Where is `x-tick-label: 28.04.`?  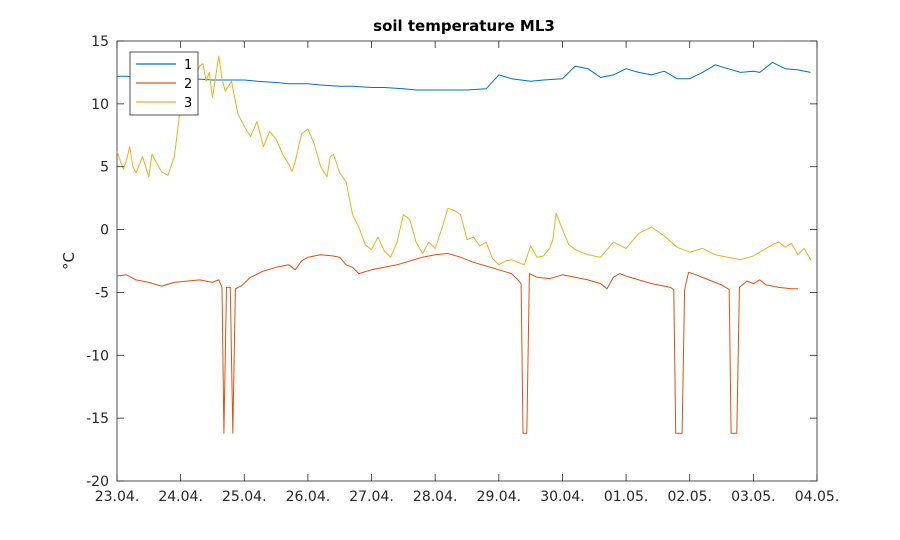 x-tick-label: 28.04. is located at coordinates (435, 497).